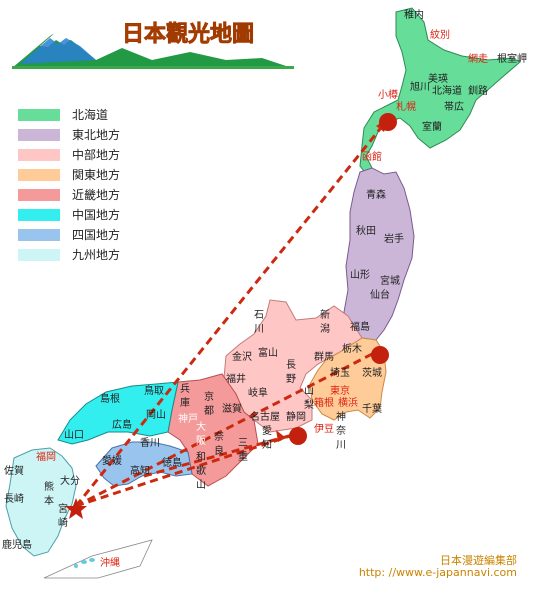 The height and width of the screenshot is (601, 537). I want to click on label-ishikawa2: 川, so click(259, 329).